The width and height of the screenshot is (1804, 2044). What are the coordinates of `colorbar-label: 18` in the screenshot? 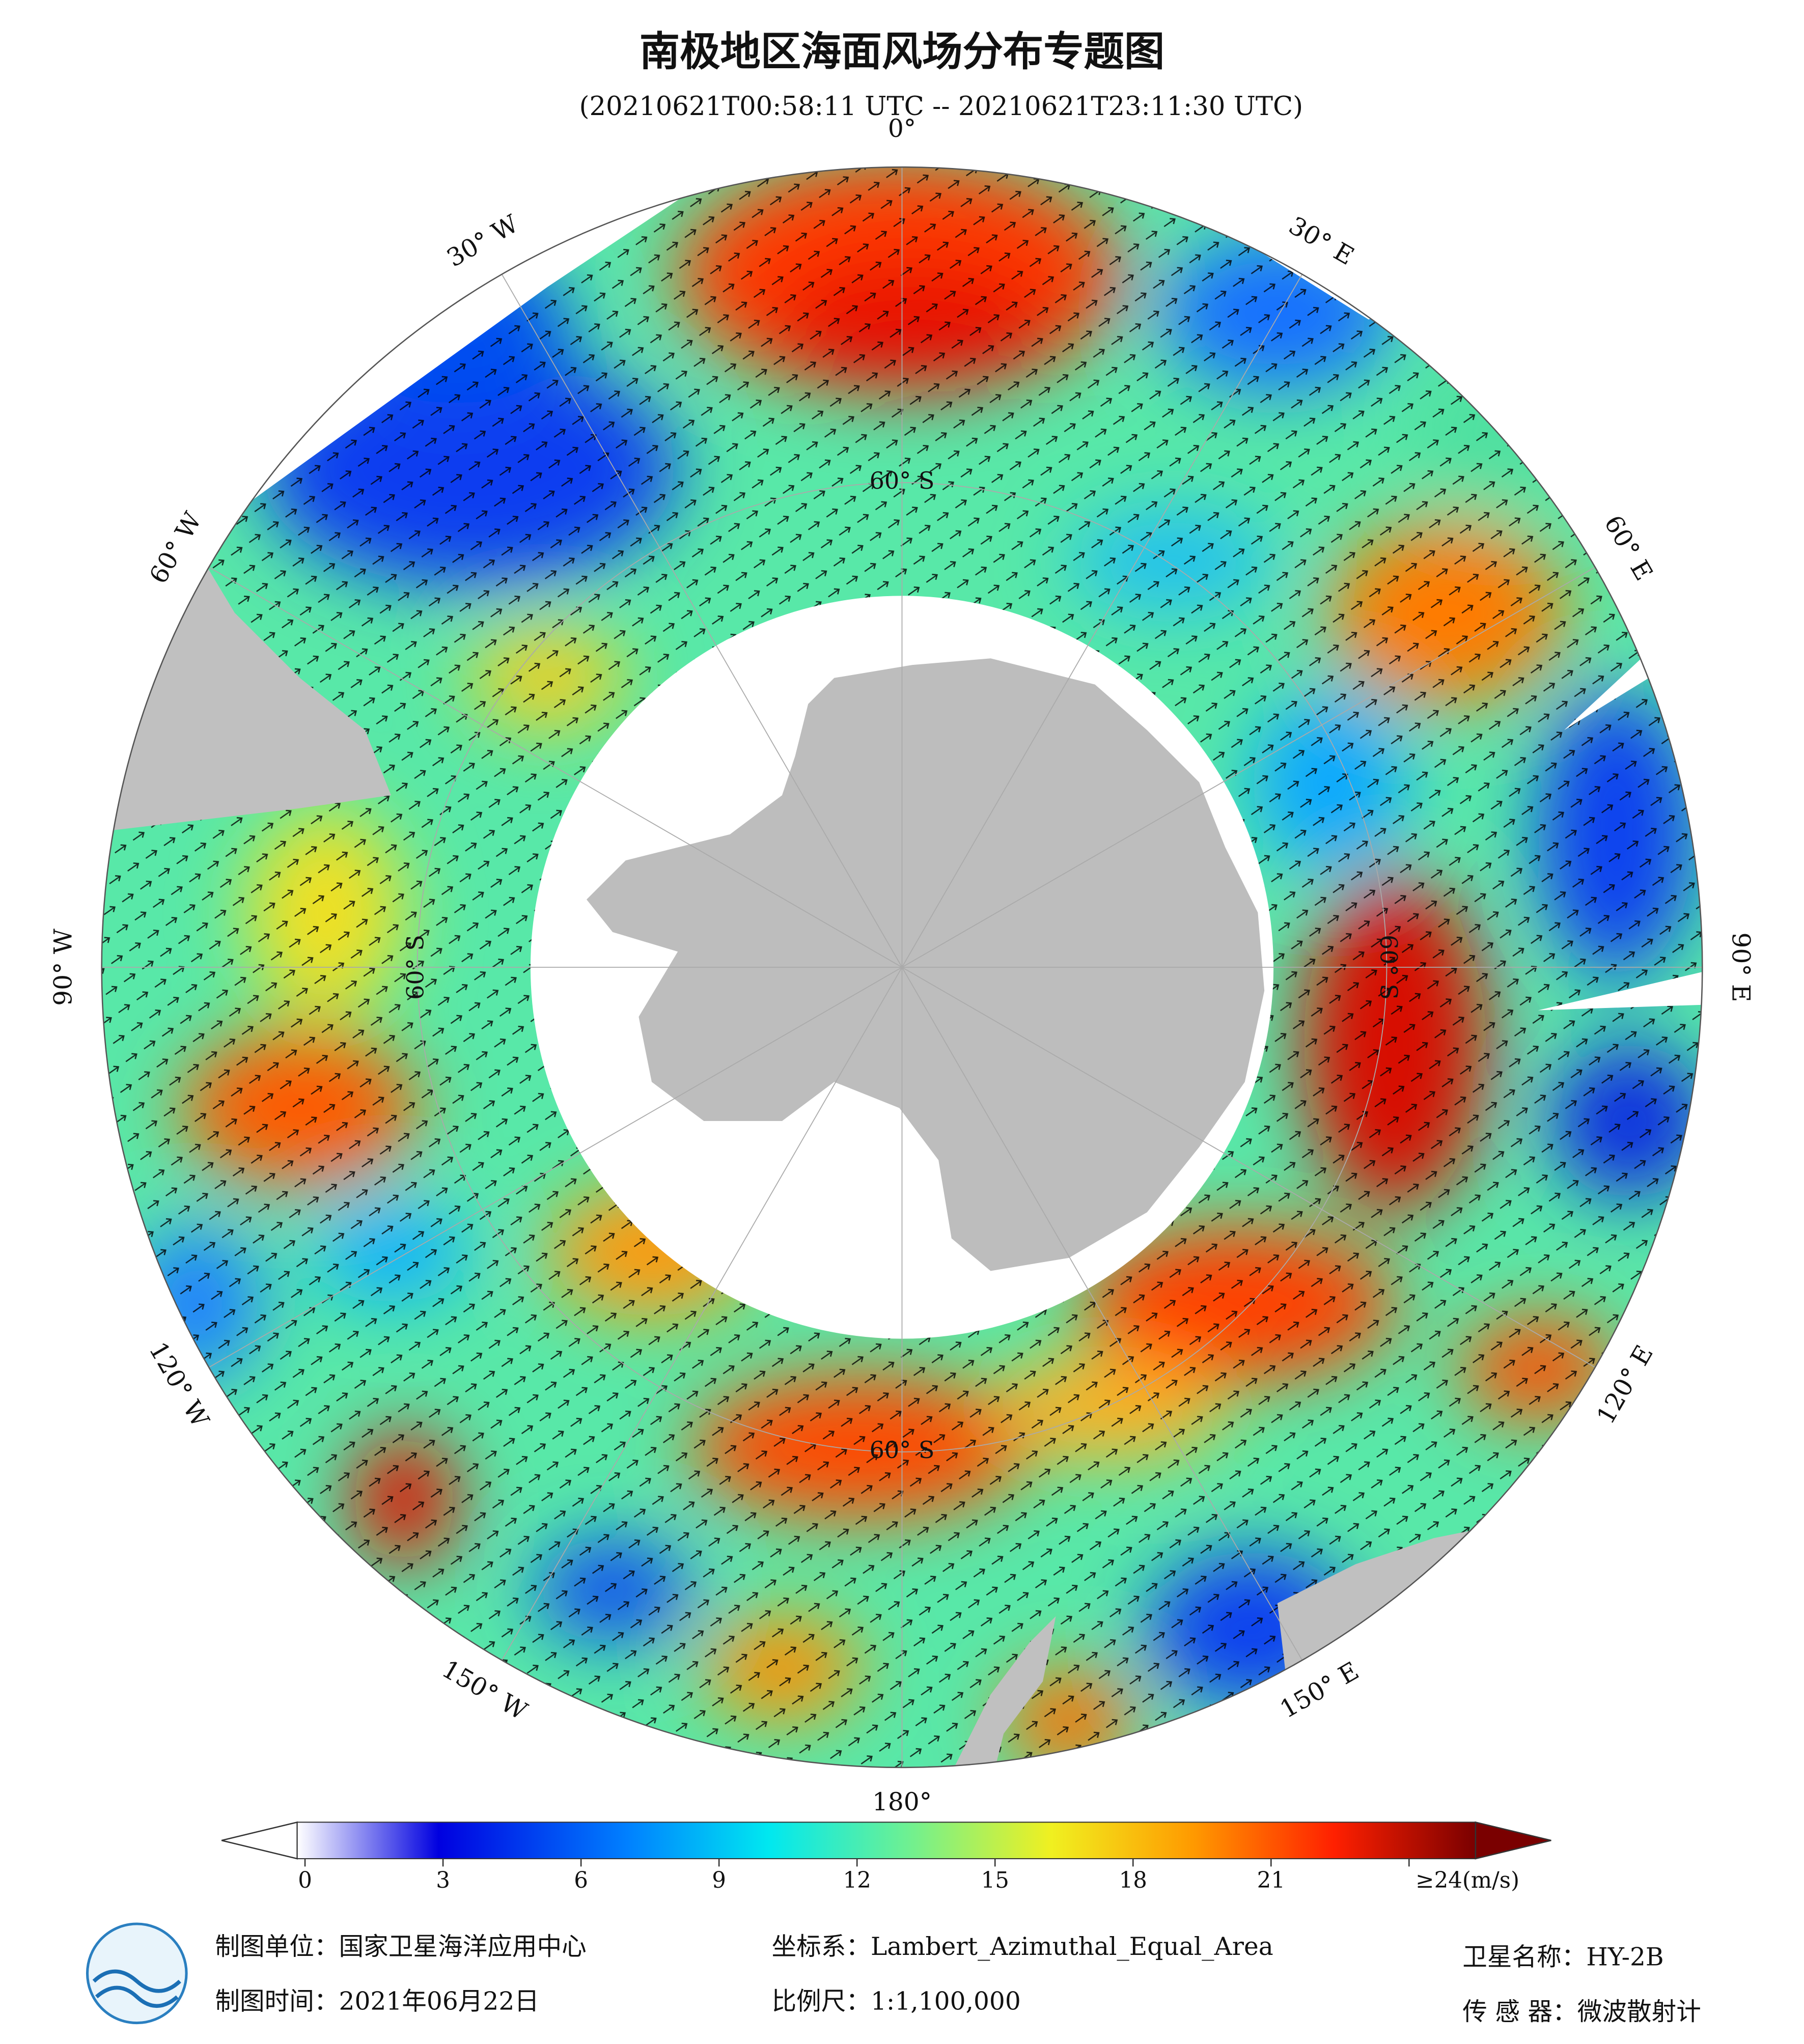 It's located at (1133, 1880).